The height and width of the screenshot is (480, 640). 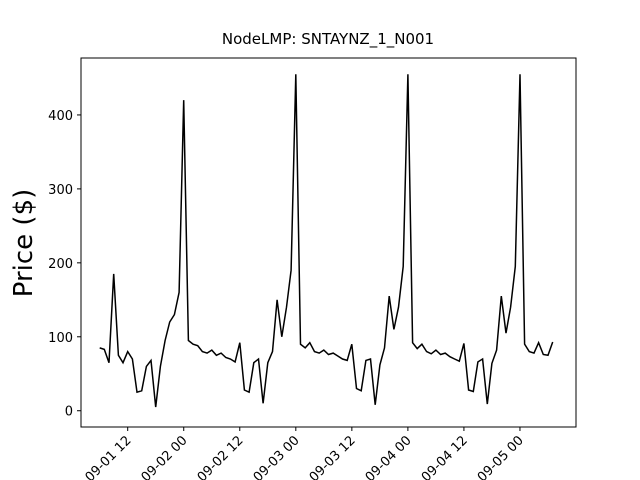 I want to click on x-tick-label: 09-03 00, so click(x=277, y=456).